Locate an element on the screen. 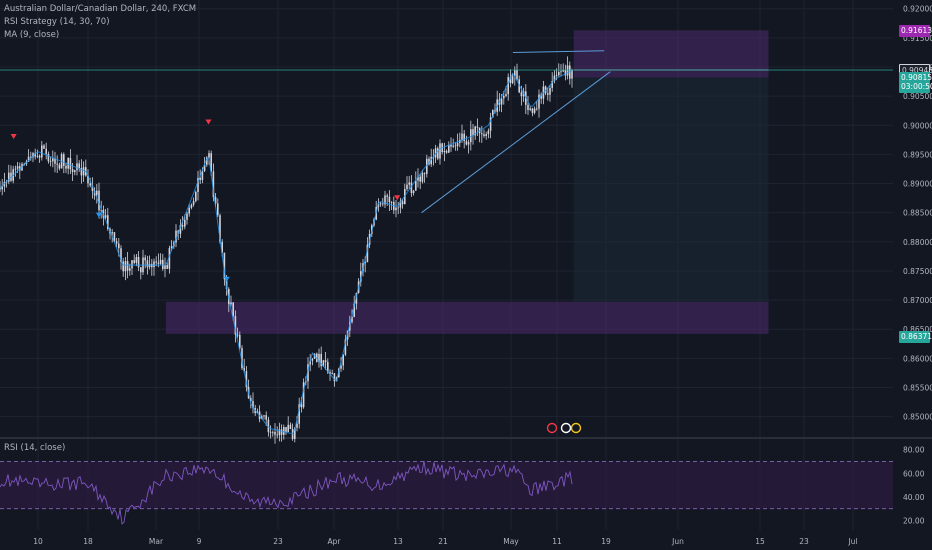 The height and width of the screenshot is (550, 932). price-tick-label: 0.86000 is located at coordinates (917, 358).